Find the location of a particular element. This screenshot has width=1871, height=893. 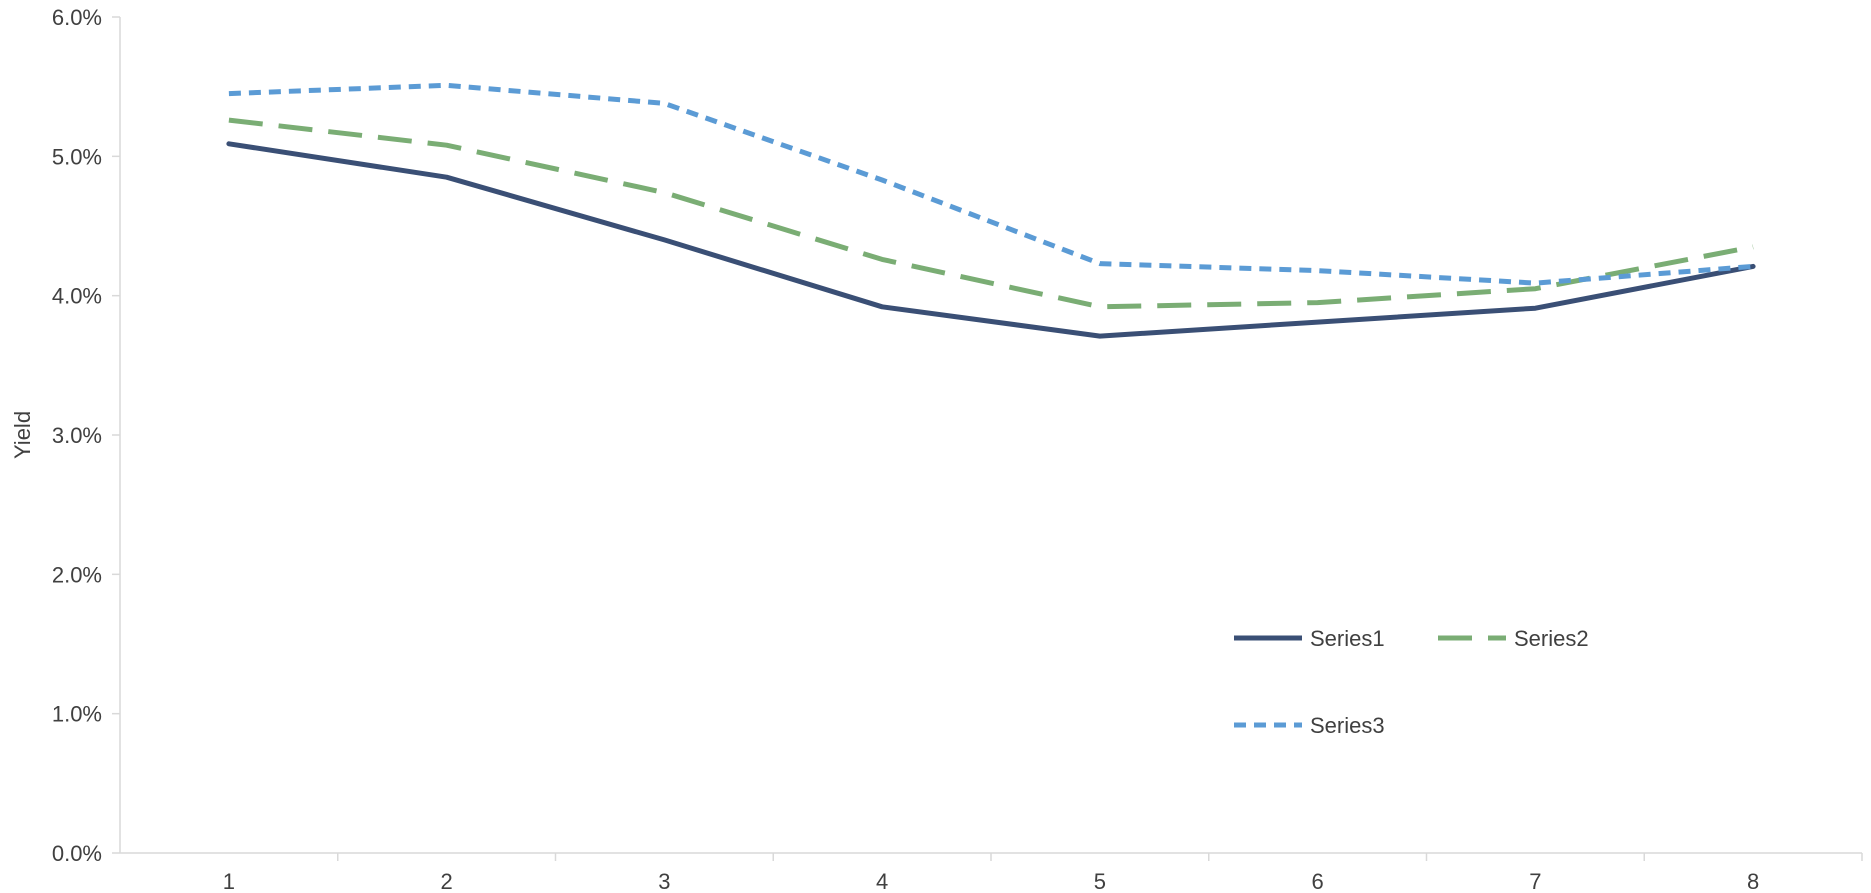

legend-label-series3: Series3 is located at coordinates (1347, 725).